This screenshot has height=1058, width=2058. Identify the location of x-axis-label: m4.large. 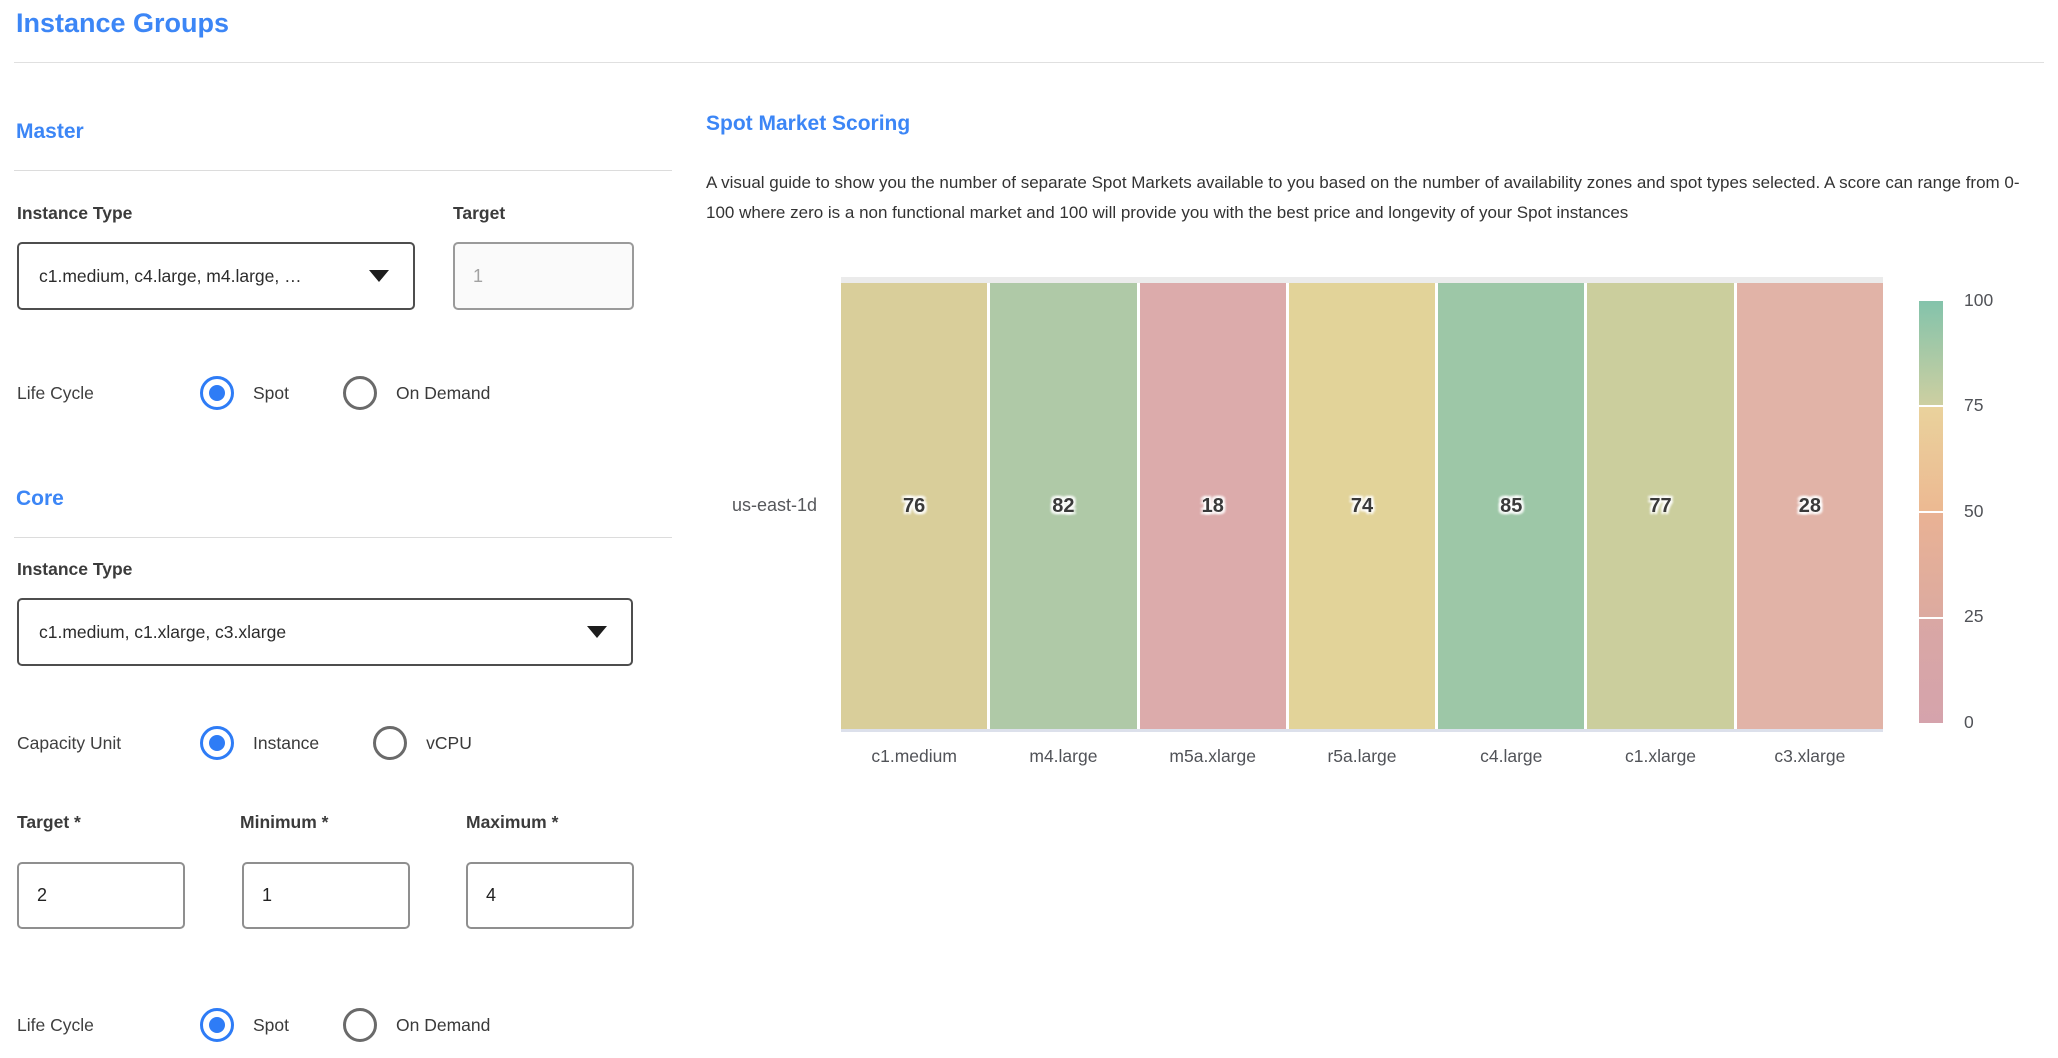
(1063, 756).